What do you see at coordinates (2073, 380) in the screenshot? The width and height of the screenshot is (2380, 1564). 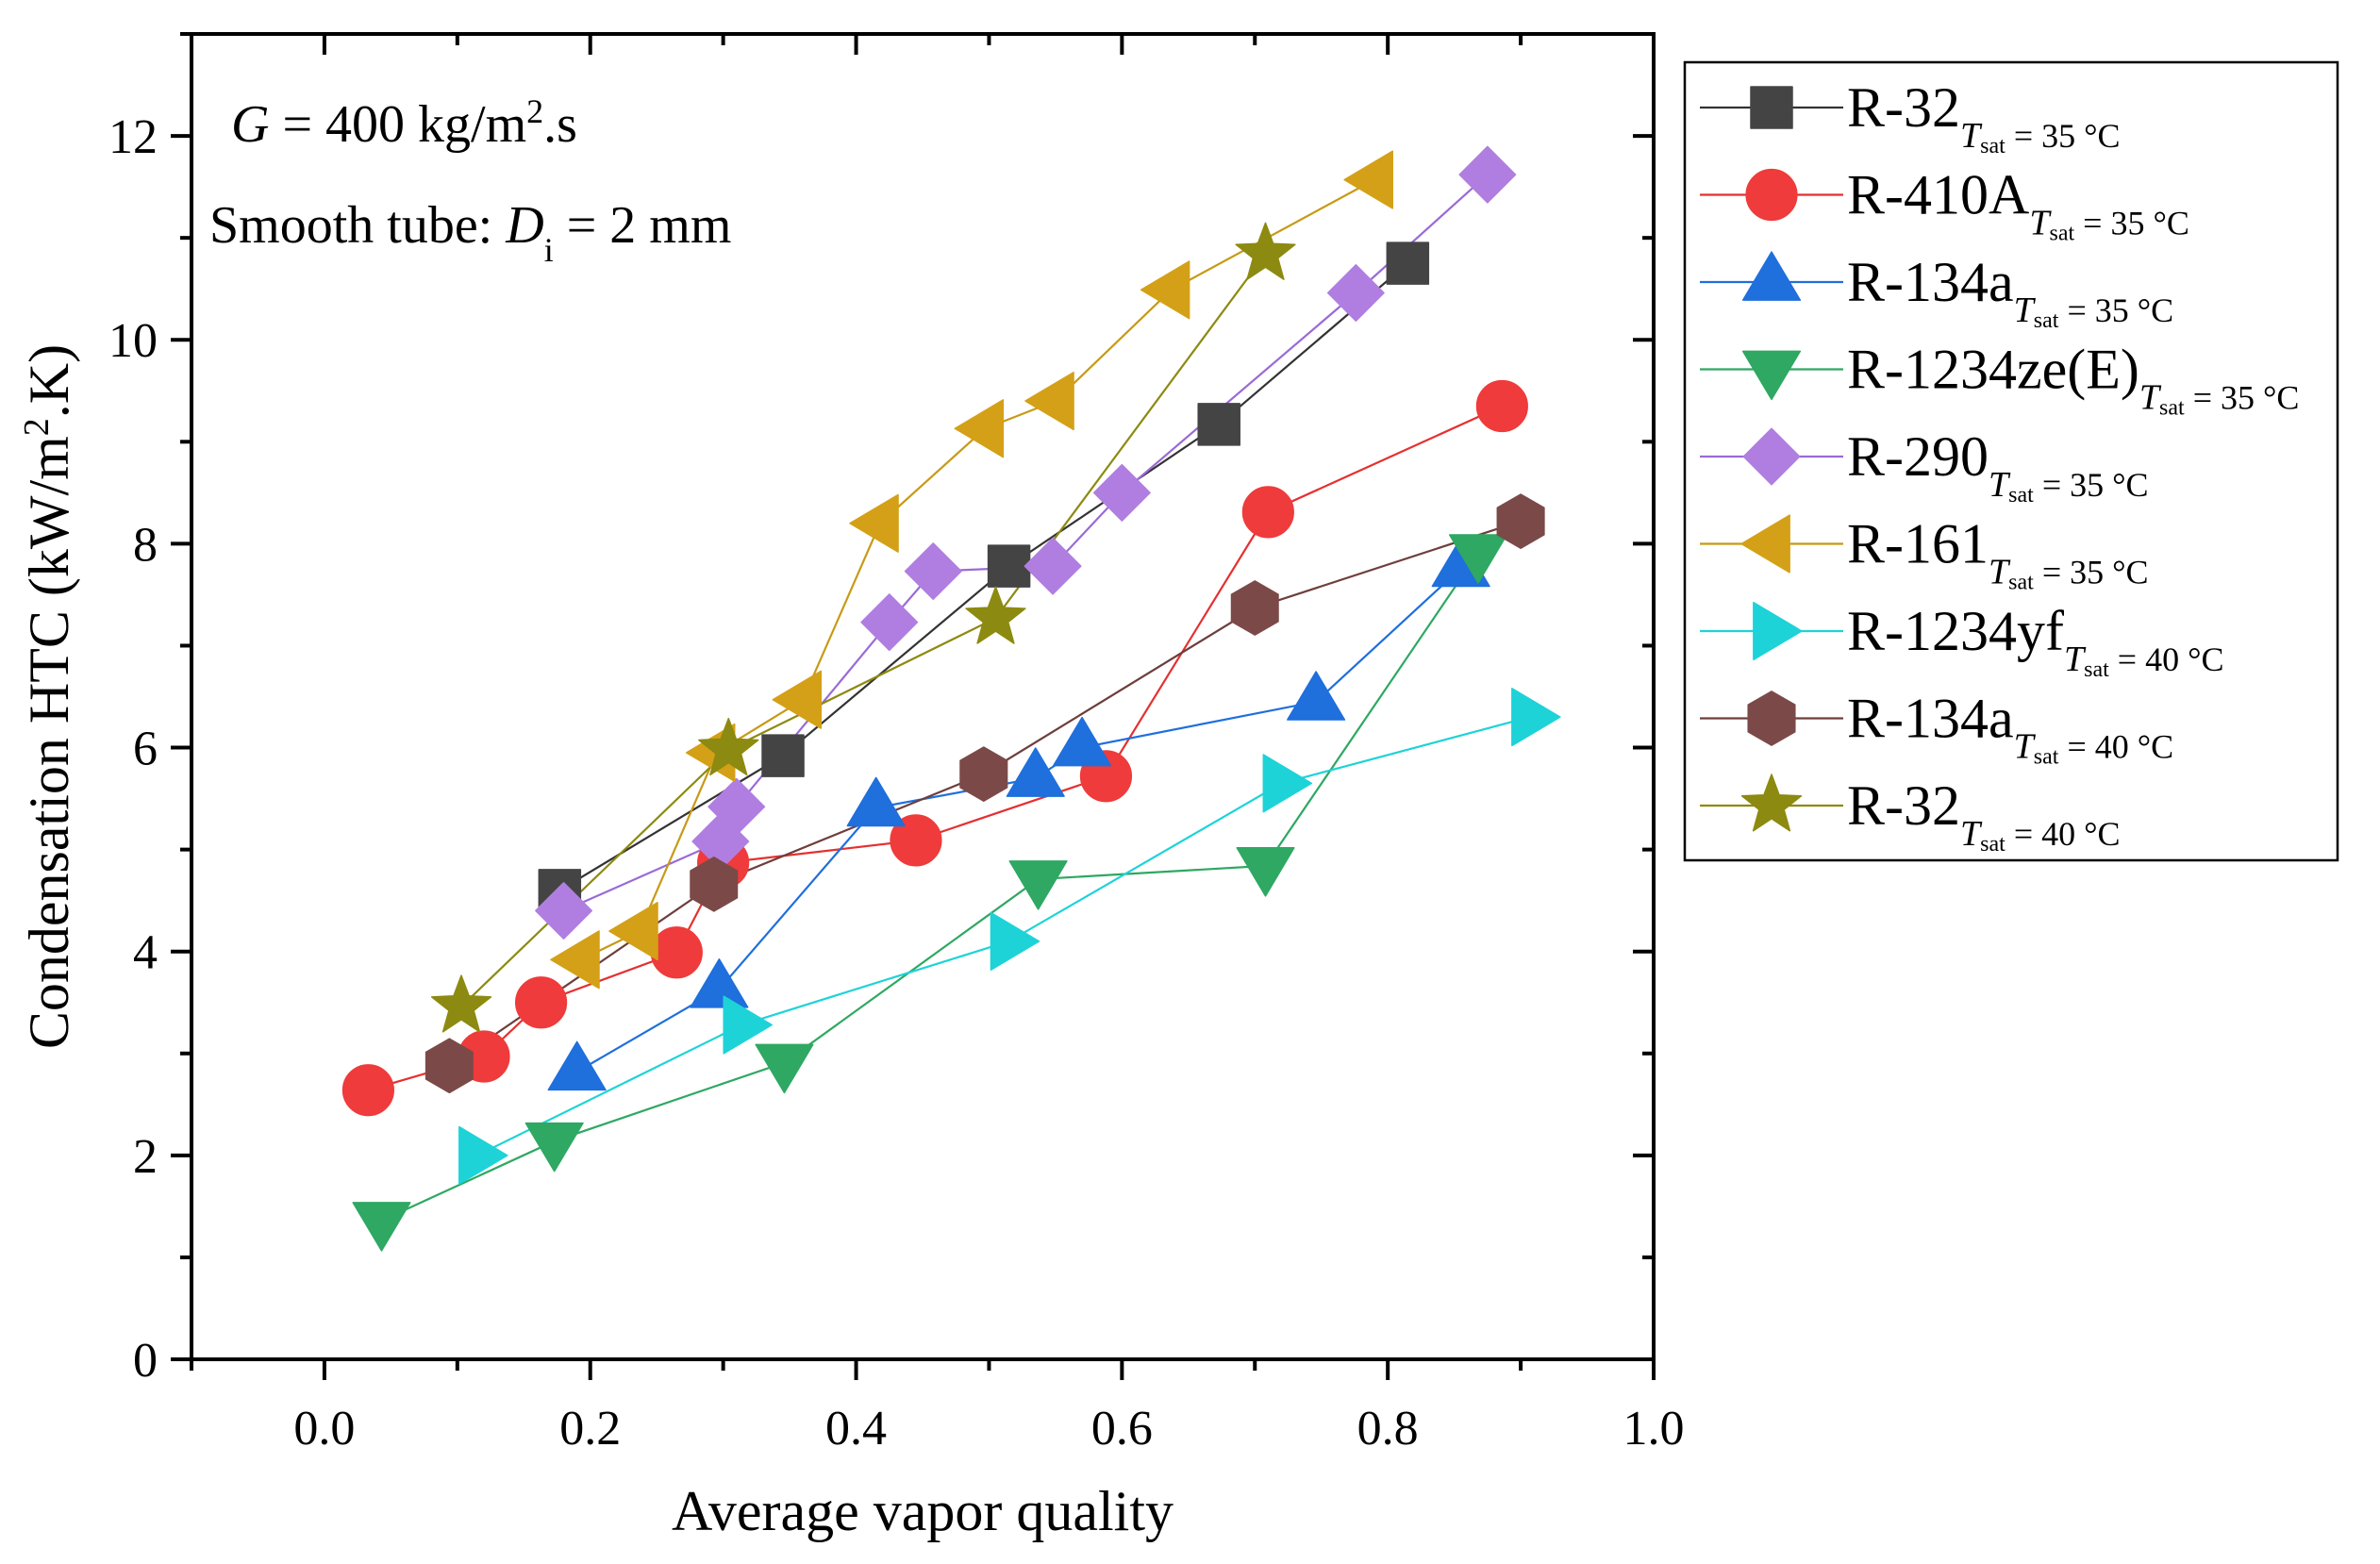 I see `legend-label-3: R-1234ze(E)Tsat = 35 °C` at bounding box center [2073, 380].